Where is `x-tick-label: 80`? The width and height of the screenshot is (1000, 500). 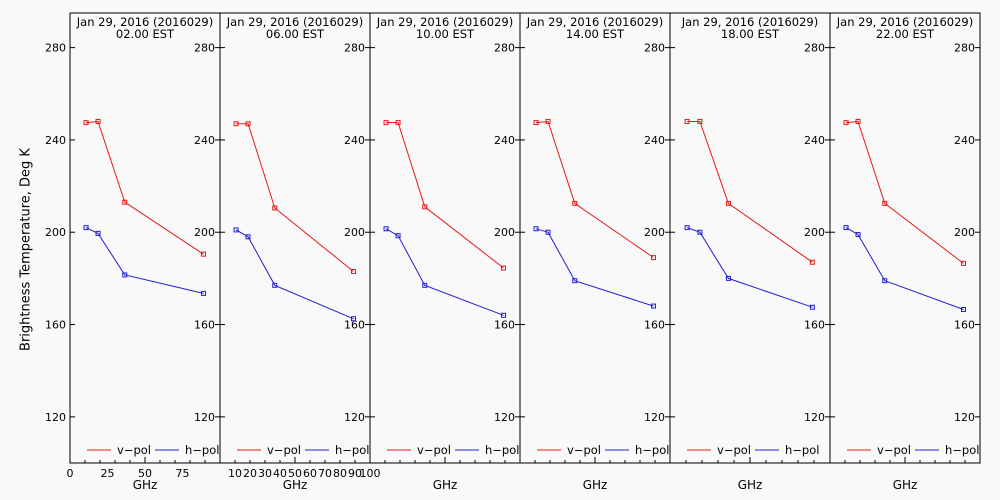
x-tick-label: 80 is located at coordinates (340, 473).